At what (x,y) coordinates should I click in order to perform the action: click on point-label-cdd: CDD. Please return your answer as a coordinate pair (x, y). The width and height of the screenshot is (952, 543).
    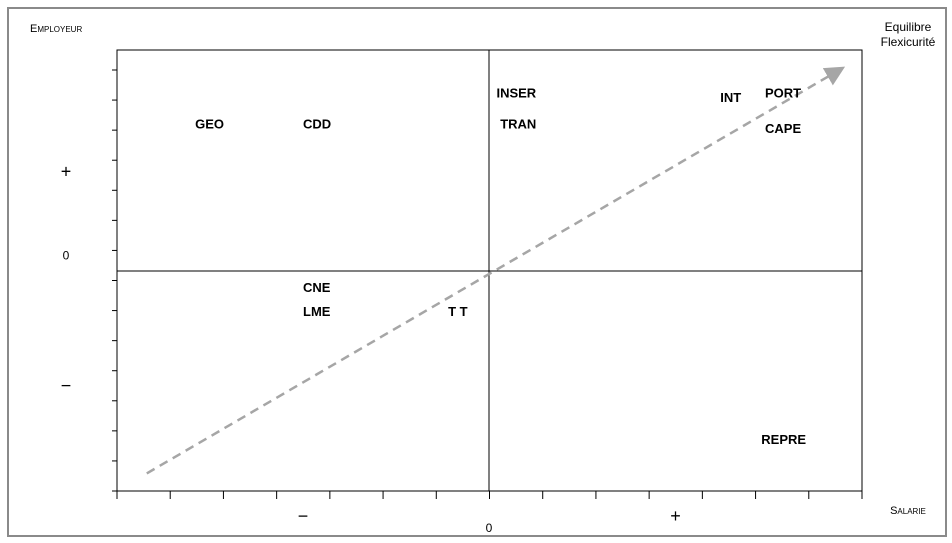
    Looking at the image, I should click on (317, 124).